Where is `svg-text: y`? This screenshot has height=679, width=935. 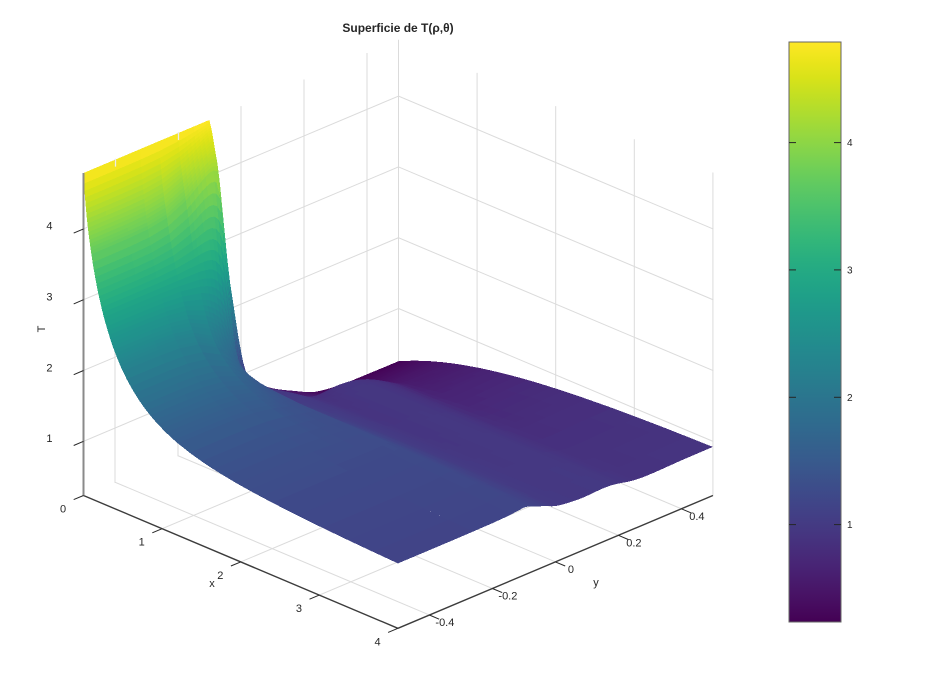 svg-text: y is located at coordinates (596, 583).